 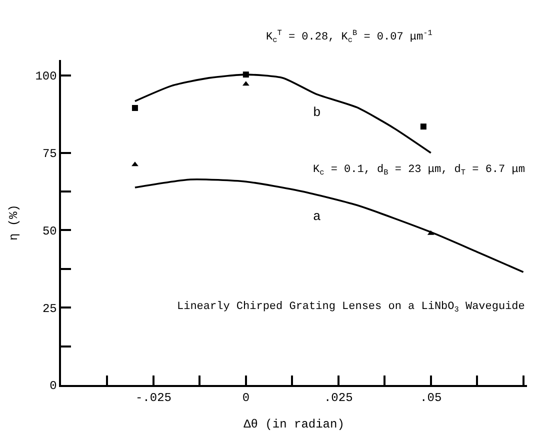 What do you see at coordinates (294, 425) in the screenshot?
I see `x-axis-title: Δθ (in radian)` at bounding box center [294, 425].